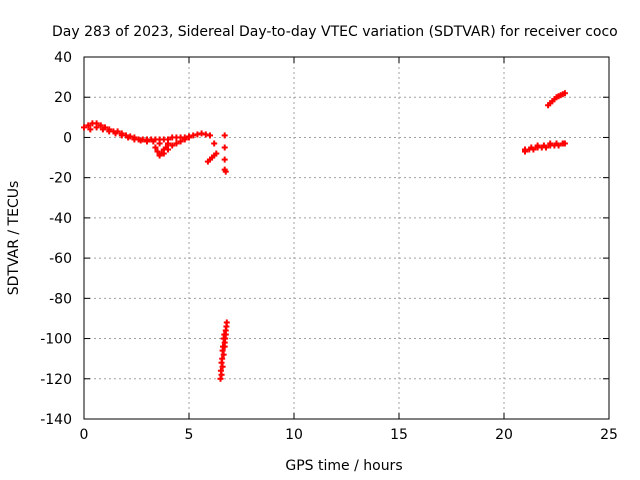  I want to click on y-tick-label: 0, so click(67, 138).